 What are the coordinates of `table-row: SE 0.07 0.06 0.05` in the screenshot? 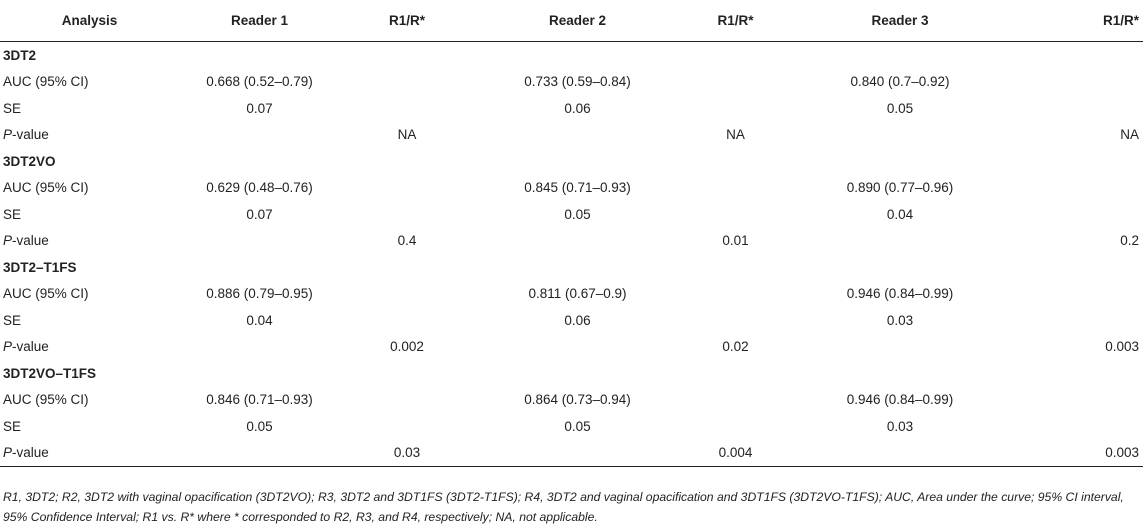 It's located at (571, 108).